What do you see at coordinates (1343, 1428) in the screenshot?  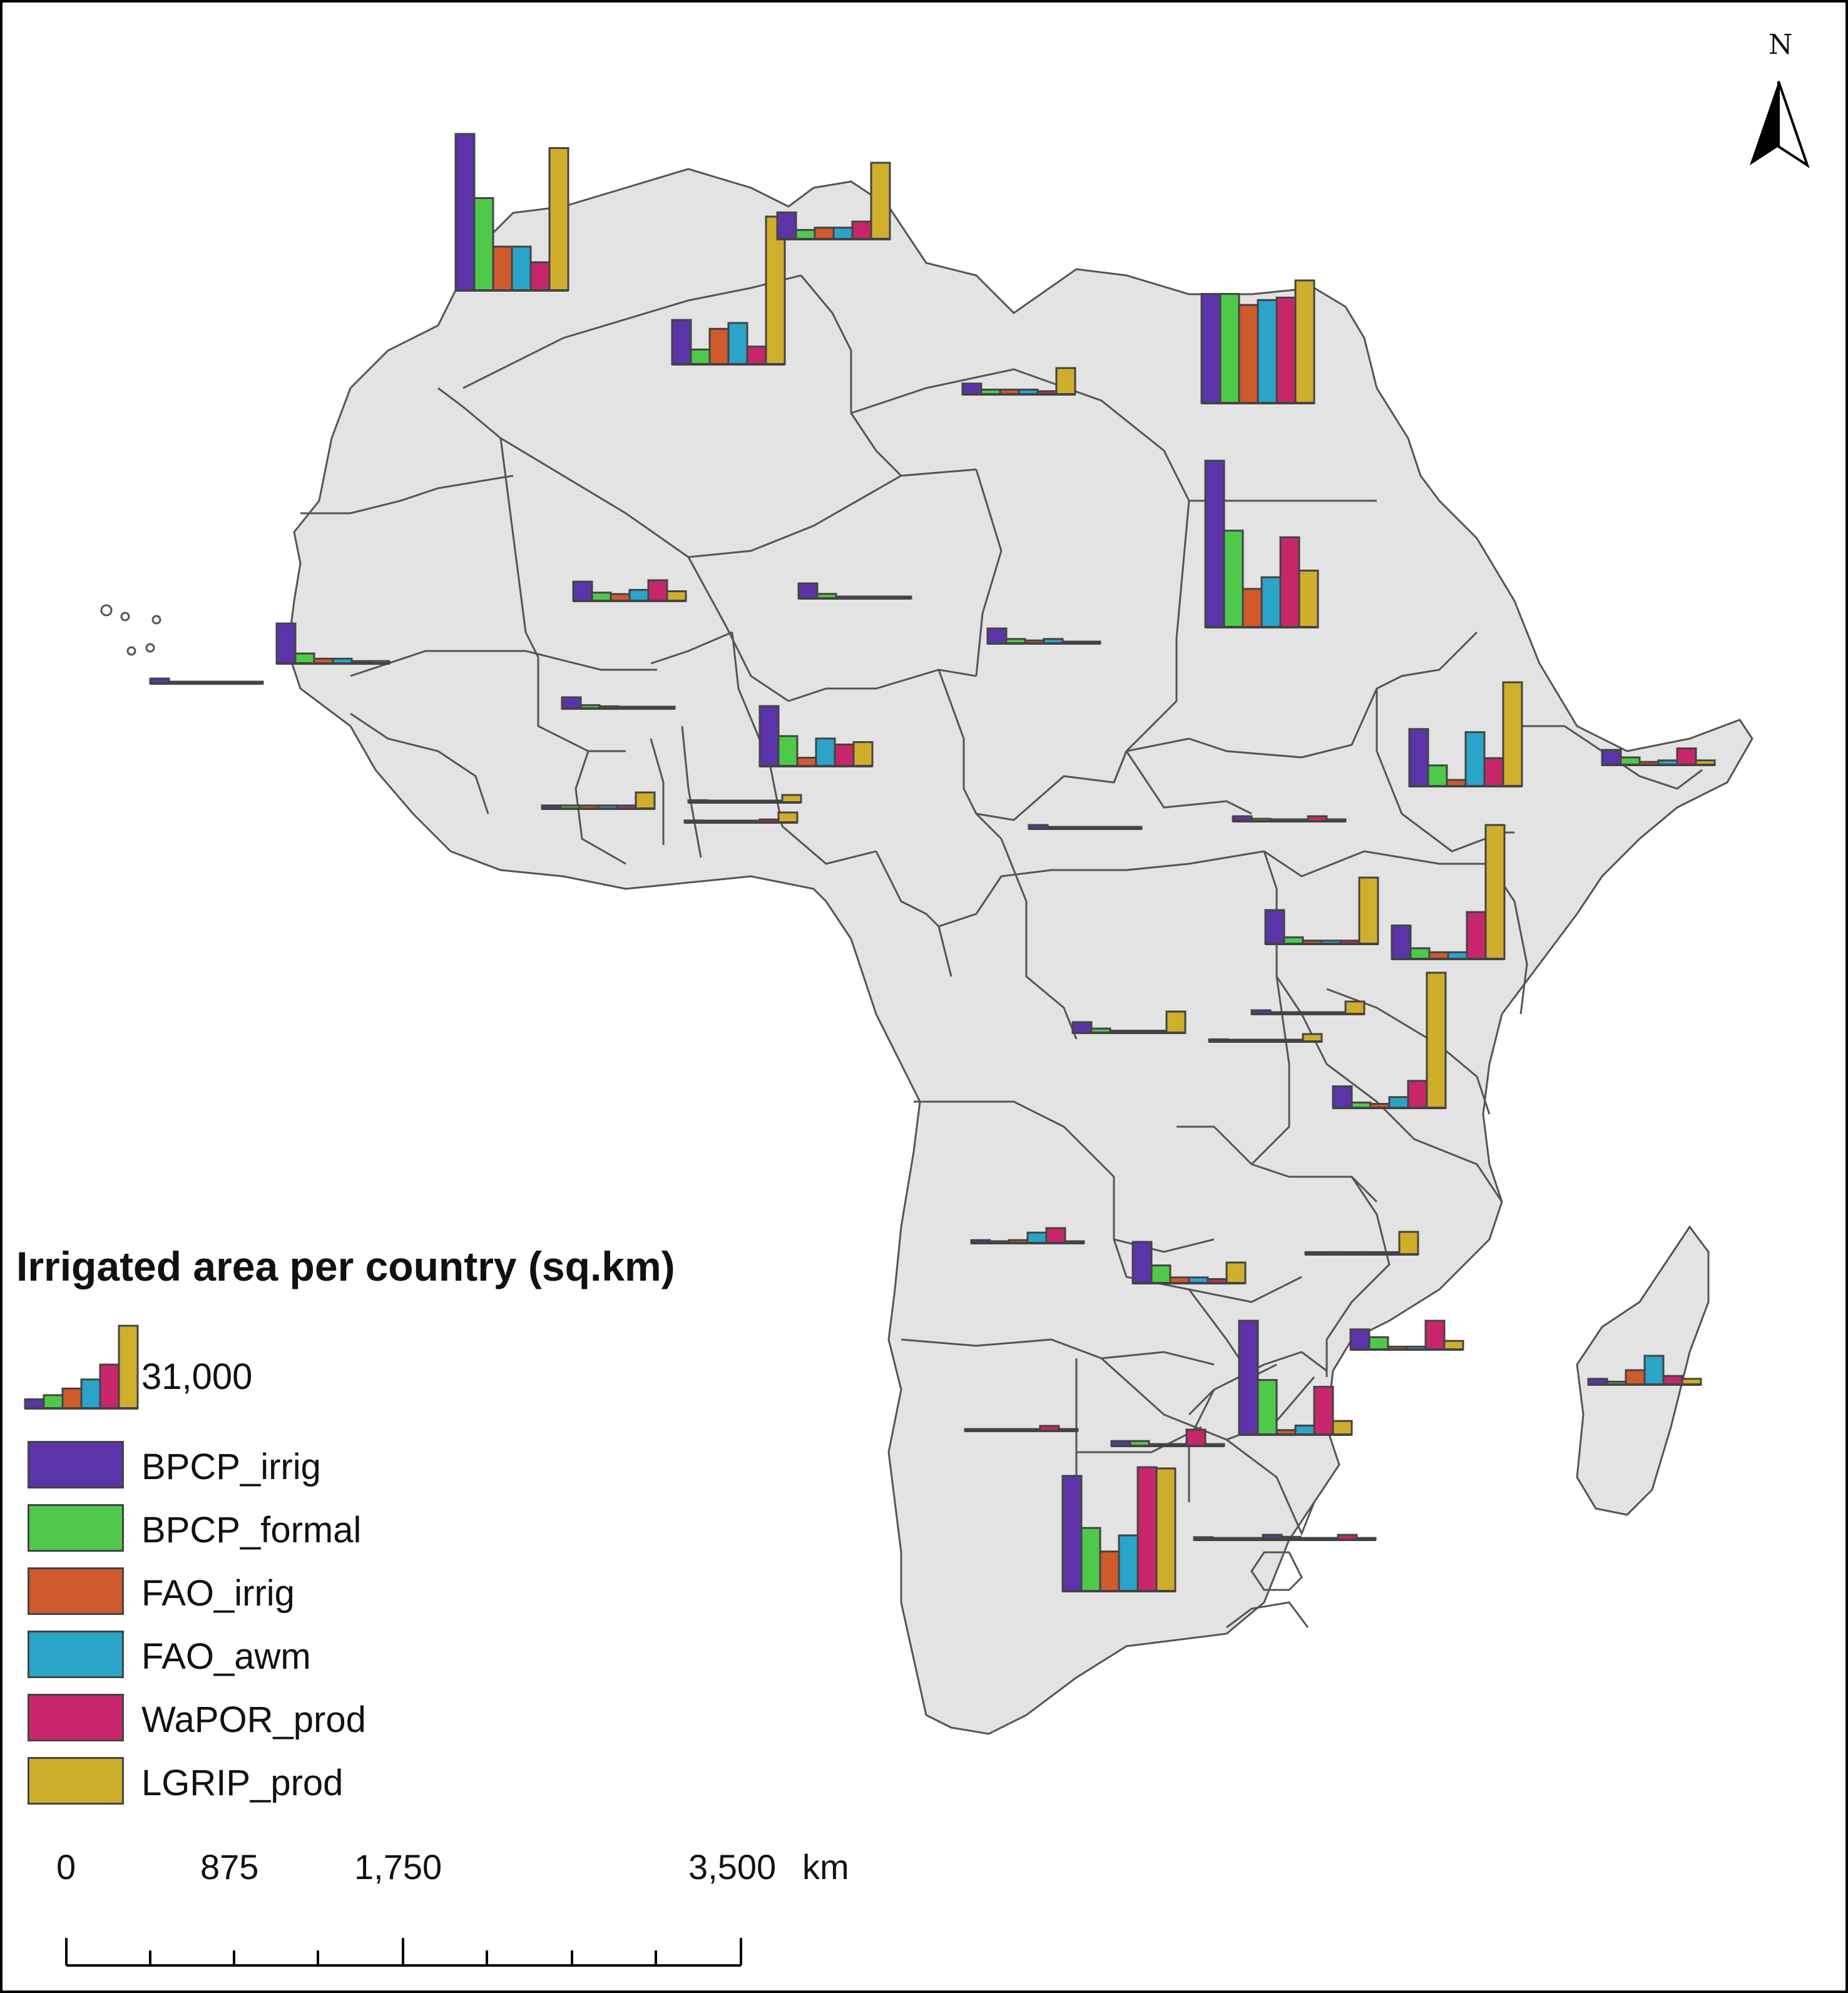 I see `bar-zimbabwe-LGRIP_prod` at bounding box center [1343, 1428].